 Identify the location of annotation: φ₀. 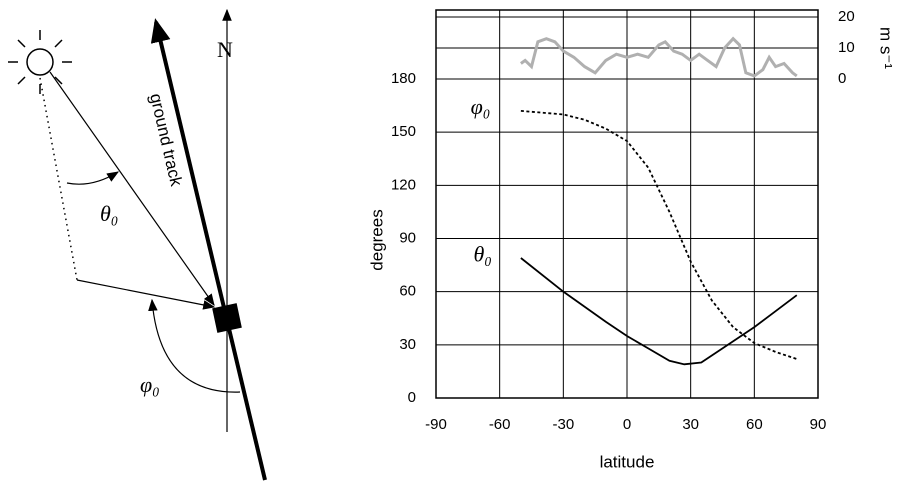
(481, 106).